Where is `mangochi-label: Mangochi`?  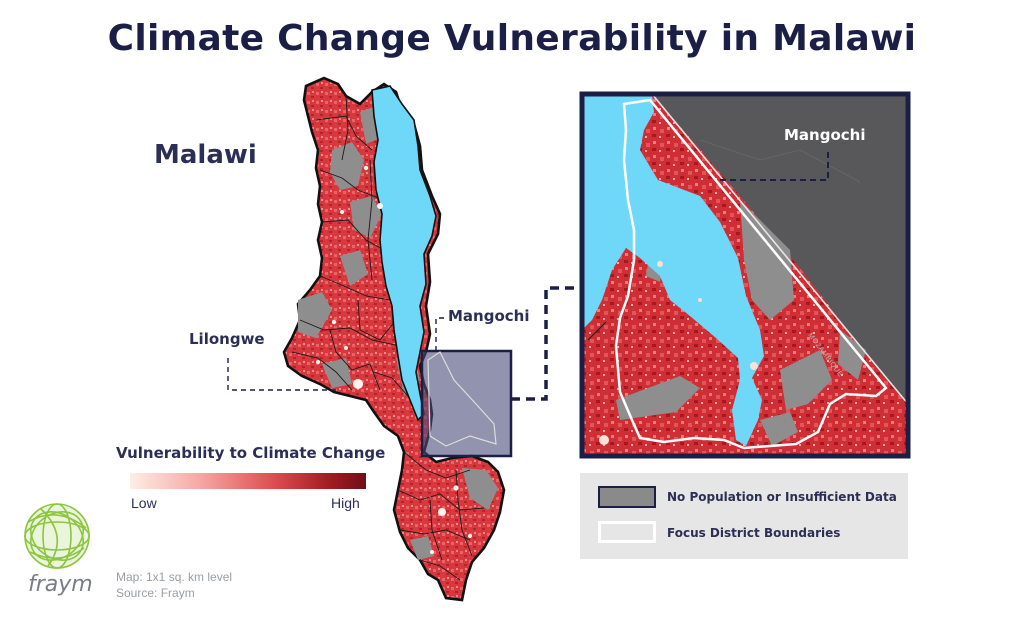 mangochi-label: Mangochi is located at coordinates (489, 316).